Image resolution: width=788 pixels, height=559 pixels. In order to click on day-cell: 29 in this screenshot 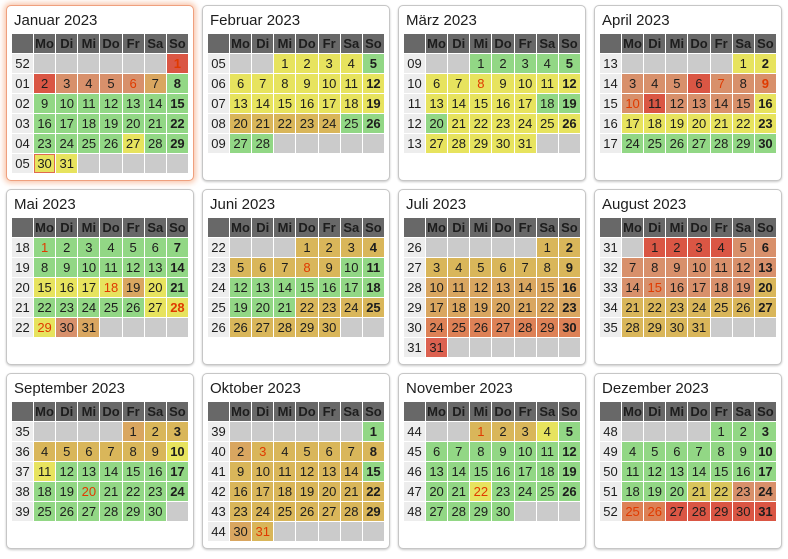, I will do `click(133, 511)`.